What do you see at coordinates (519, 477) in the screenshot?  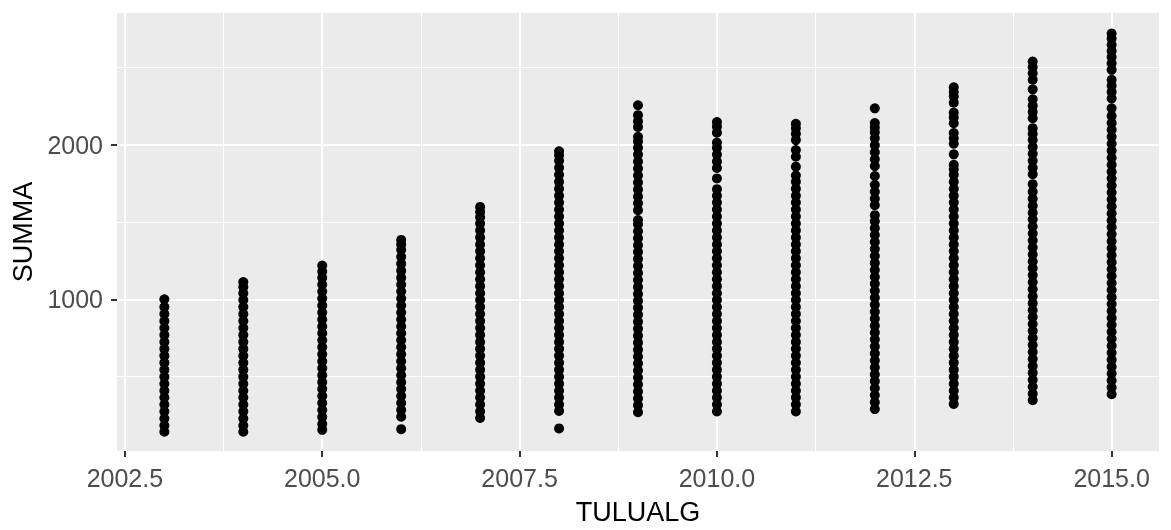 I see `x-tick-label: 2007.5` at bounding box center [519, 477].